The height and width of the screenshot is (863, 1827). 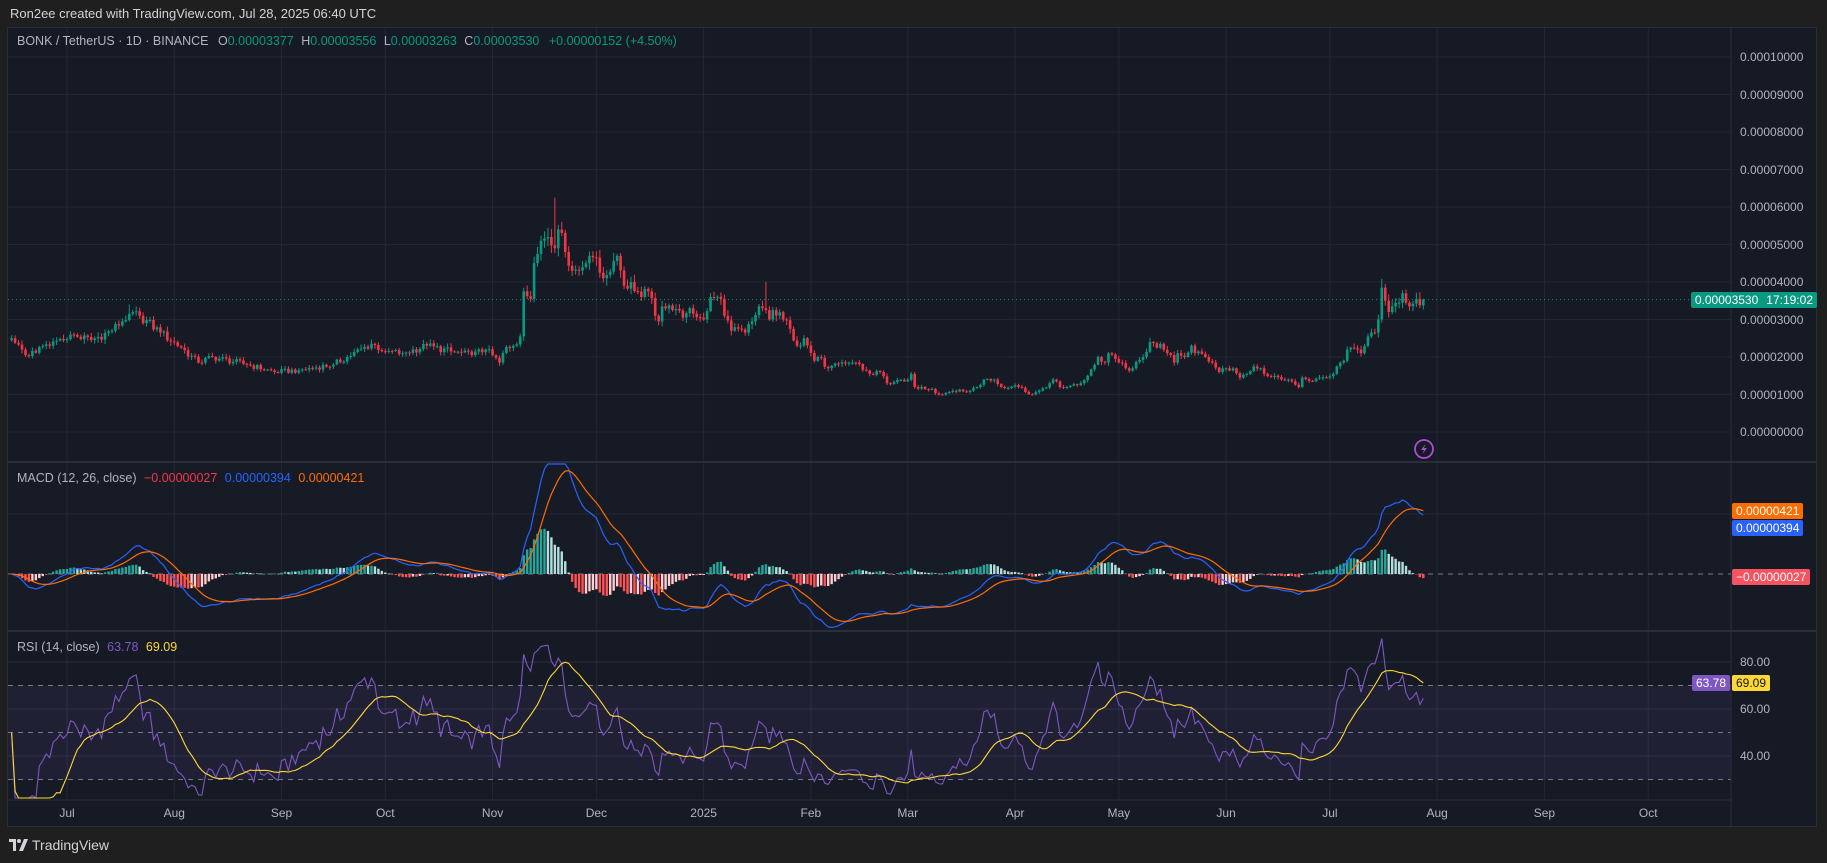 What do you see at coordinates (1772, 357) in the screenshot?
I see `price-axis-label: 0.00002000` at bounding box center [1772, 357].